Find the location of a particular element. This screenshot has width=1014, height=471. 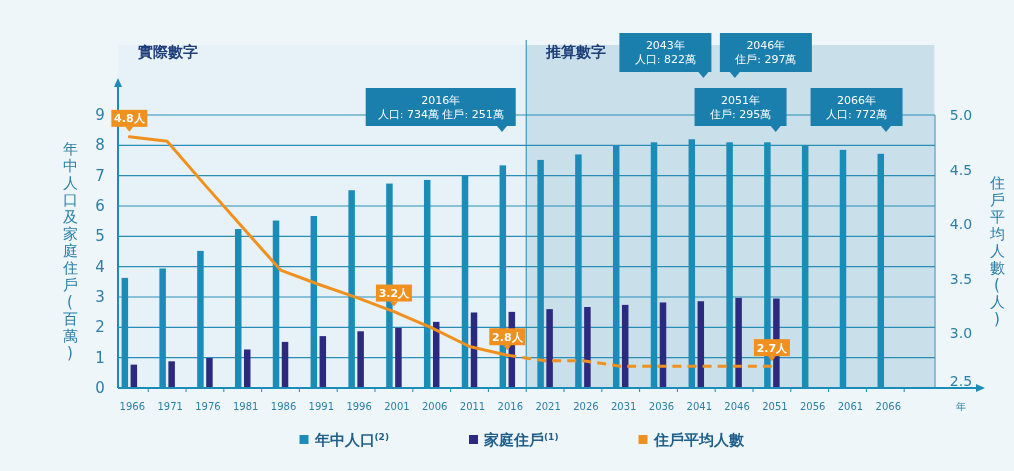

y-axis-title: 年中人口及家庭住戶(百萬) is located at coordinates (70, 251).